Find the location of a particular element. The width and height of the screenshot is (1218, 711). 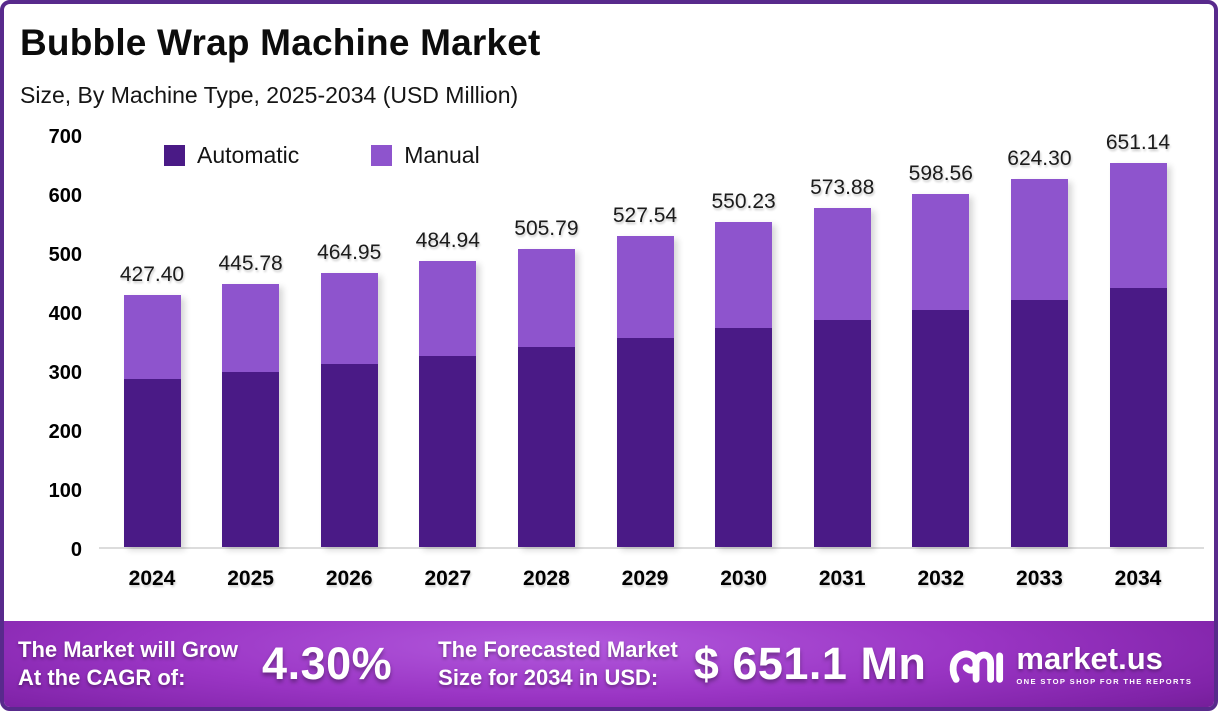

y-axis-tick-0: 0 is located at coordinates (76, 550).